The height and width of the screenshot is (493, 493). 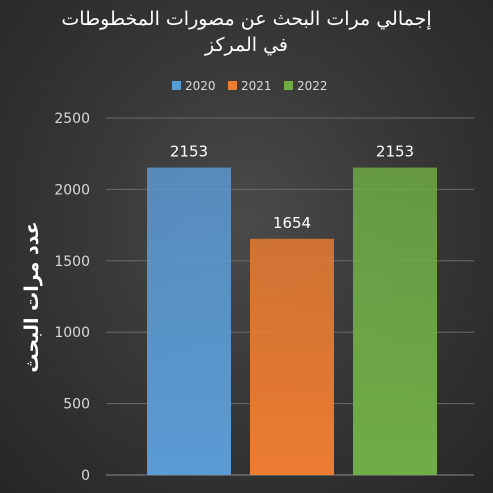 I want to click on y-tick-label: 2500, so click(x=72, y=119).